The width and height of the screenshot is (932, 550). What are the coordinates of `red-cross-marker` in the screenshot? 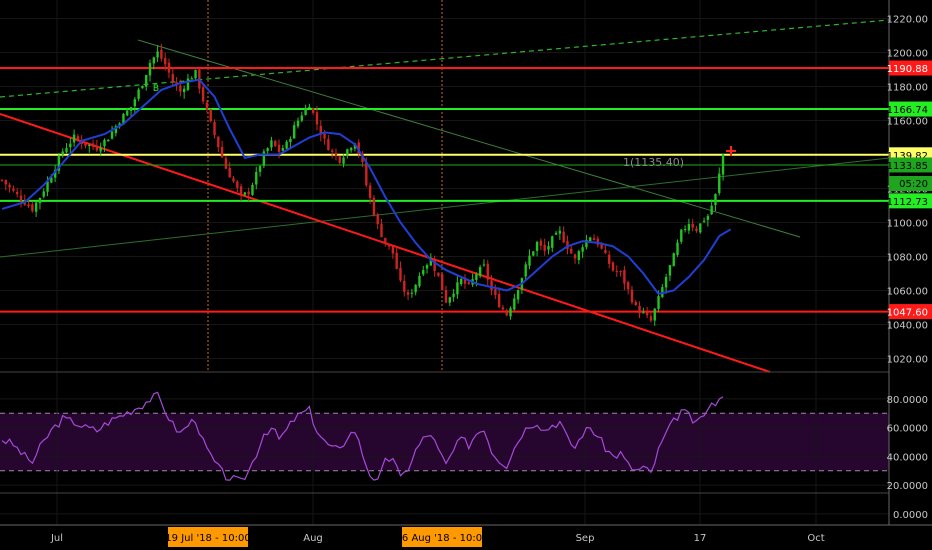 It's located at (731, 151).